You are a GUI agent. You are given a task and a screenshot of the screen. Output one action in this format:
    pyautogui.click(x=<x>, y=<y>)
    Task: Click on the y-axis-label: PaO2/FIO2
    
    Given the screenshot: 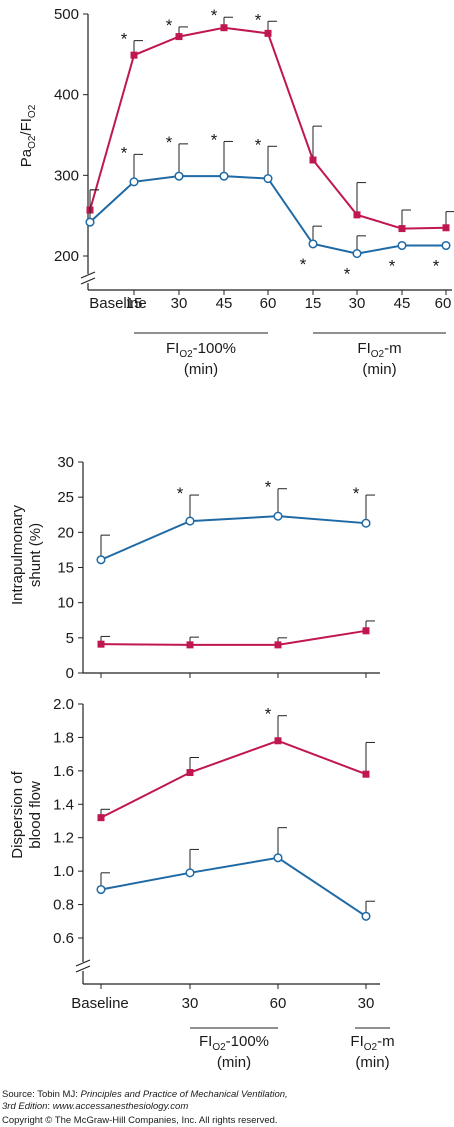 What is the action you would take?
    pyautogui.click(x=28, y=135)
    